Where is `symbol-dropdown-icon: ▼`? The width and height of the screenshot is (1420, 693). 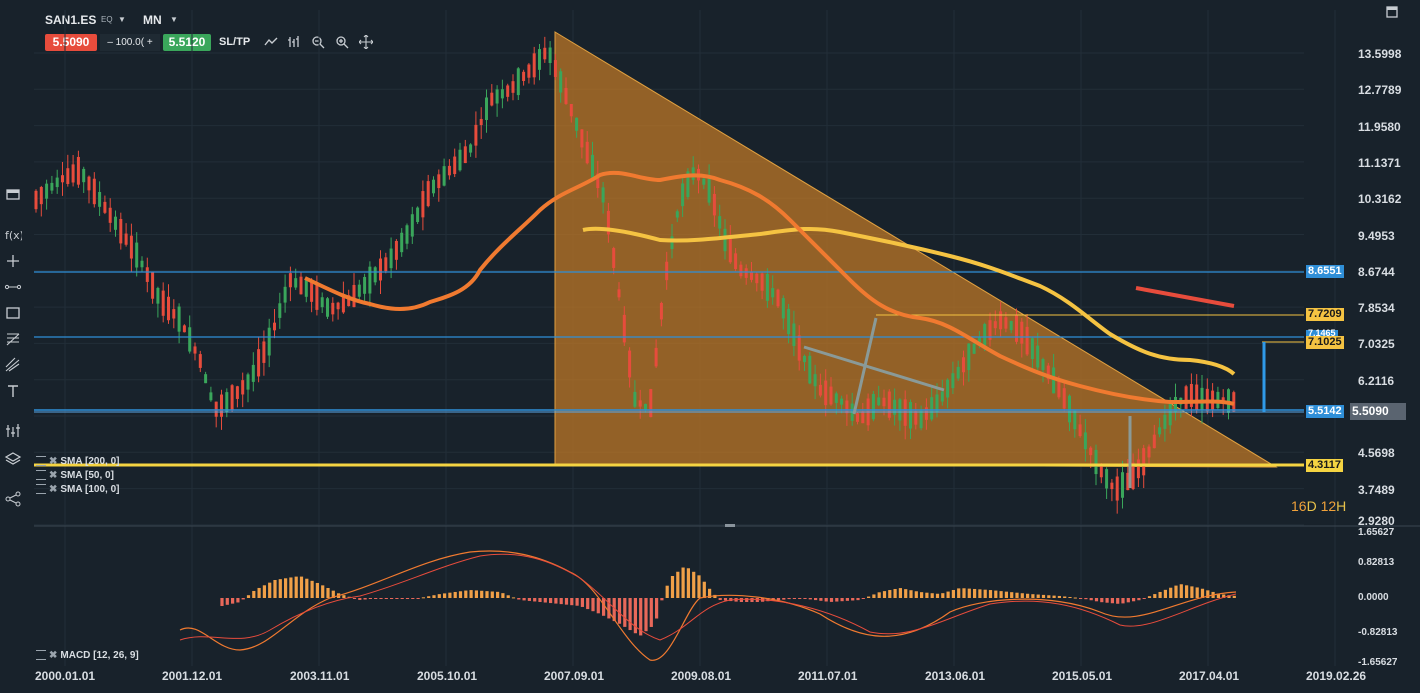 symbol-dropdown-icon: ▼ is located at coordinates (122, 19).